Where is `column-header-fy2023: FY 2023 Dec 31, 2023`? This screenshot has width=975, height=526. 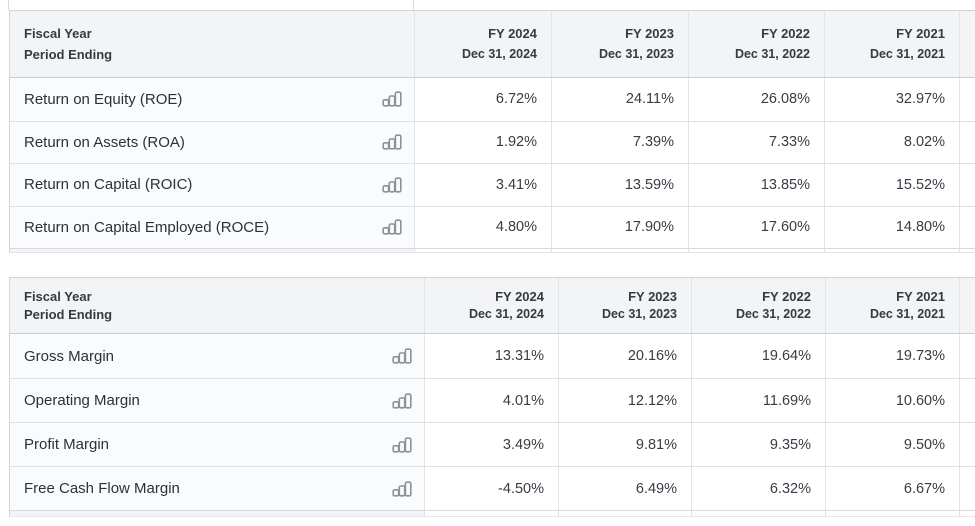 column-header-fy2023: FY 2023 Dec 31, 2023 is located at coordinates (619, 44).